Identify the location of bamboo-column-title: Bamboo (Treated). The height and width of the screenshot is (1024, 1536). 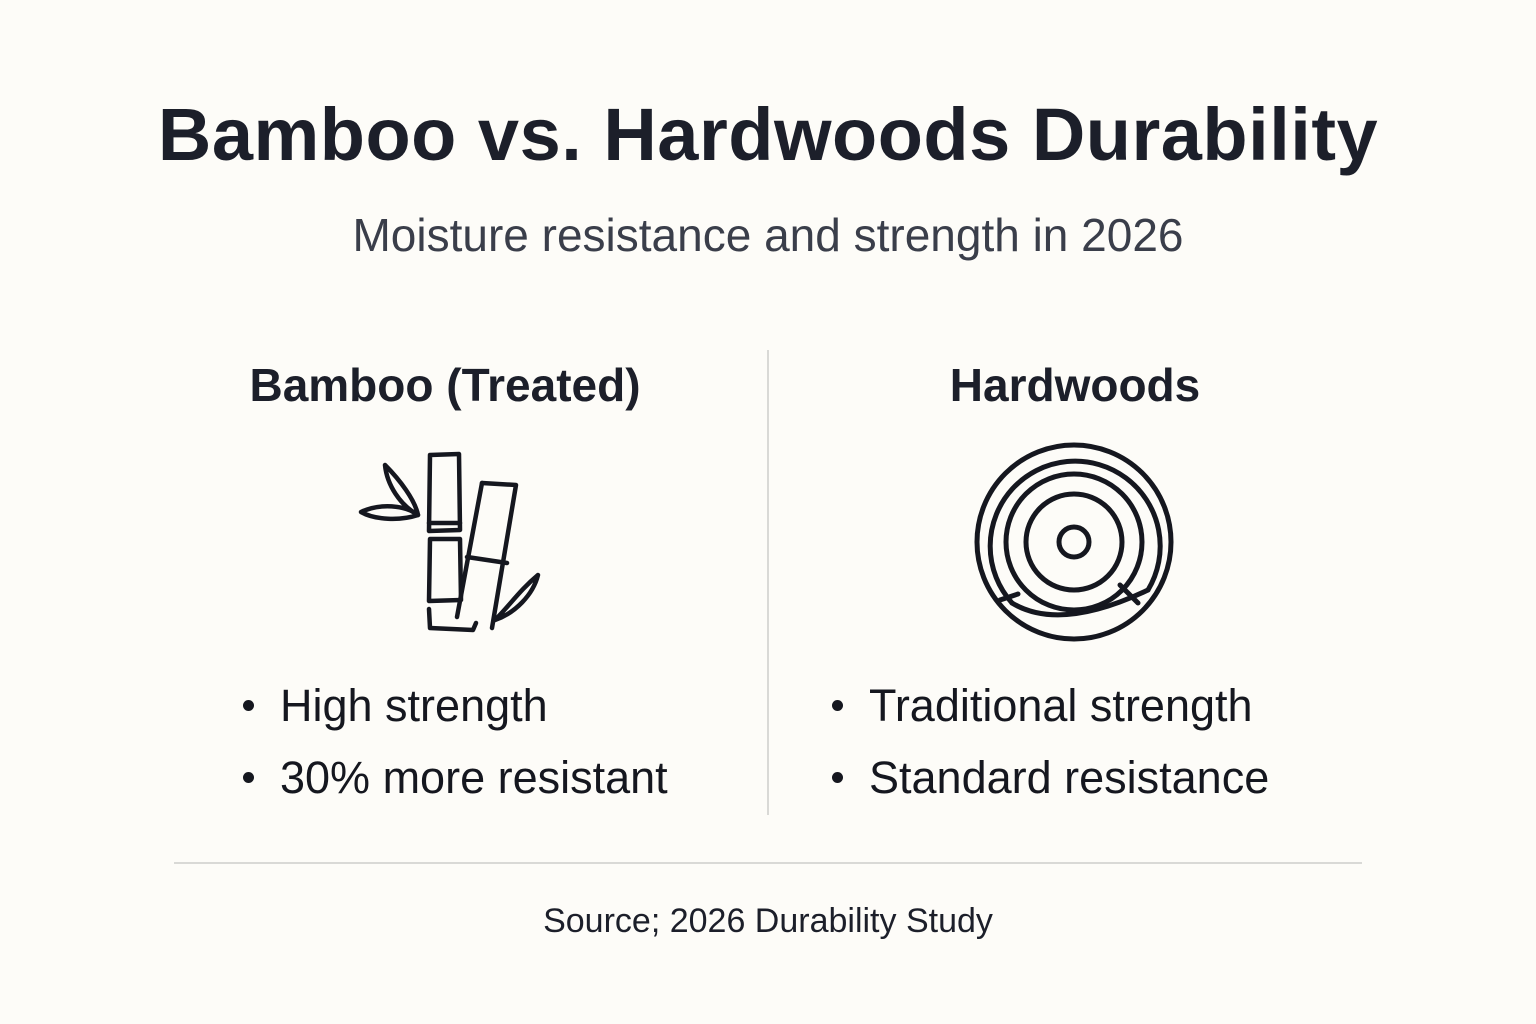
(445, 385).